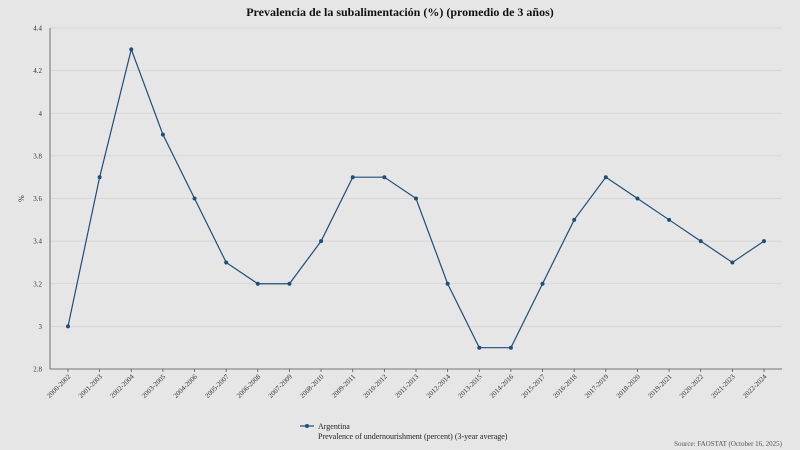 This screenshot has height=450, width=800. I want to click on y-tick-label: 3.4, so click(37, 242).